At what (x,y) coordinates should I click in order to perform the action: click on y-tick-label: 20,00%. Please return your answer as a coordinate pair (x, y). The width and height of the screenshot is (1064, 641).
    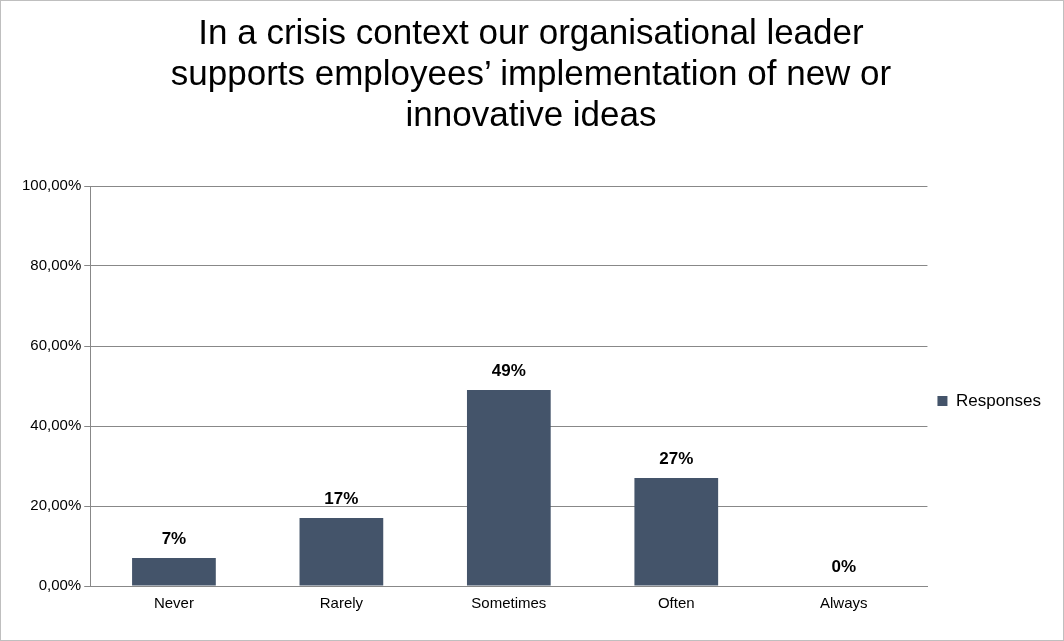
    Looking at the image, I should click on (56, 505).